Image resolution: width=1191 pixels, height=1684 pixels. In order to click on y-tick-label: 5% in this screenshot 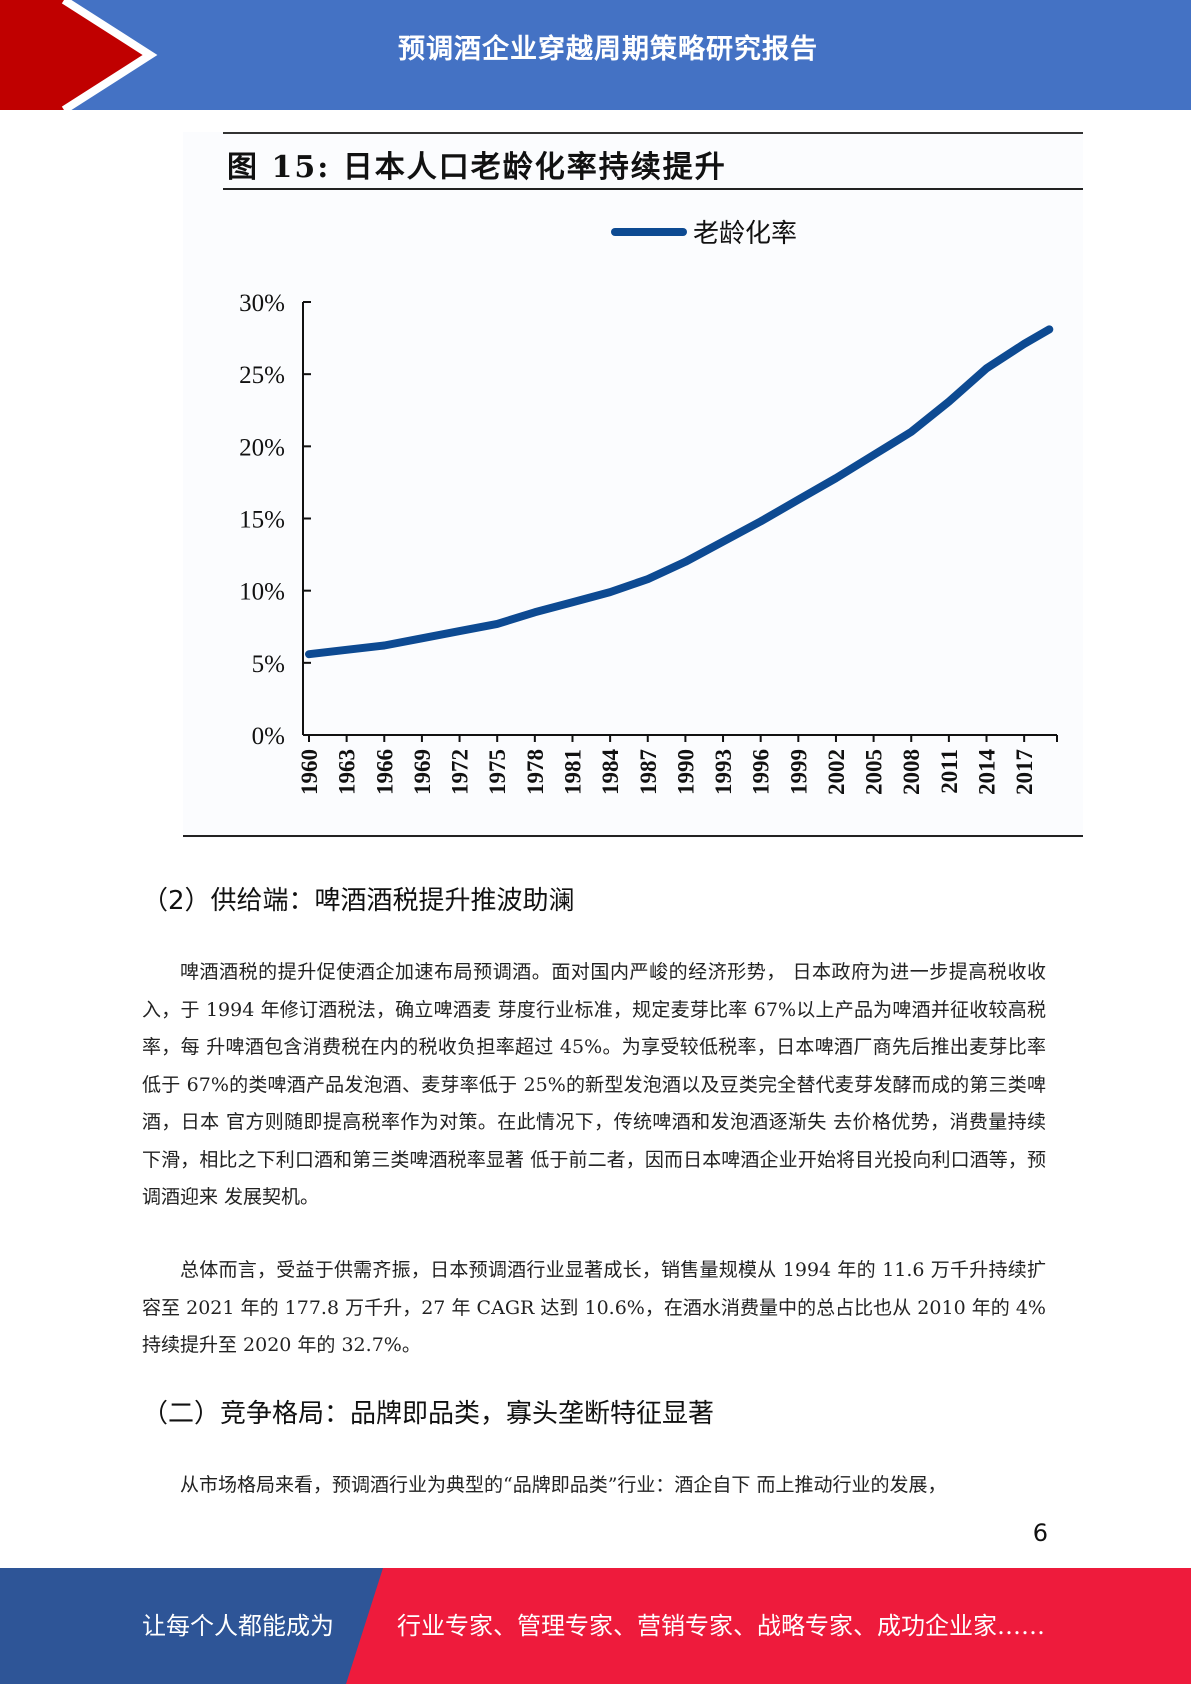, I will do `click(268, 664)`.